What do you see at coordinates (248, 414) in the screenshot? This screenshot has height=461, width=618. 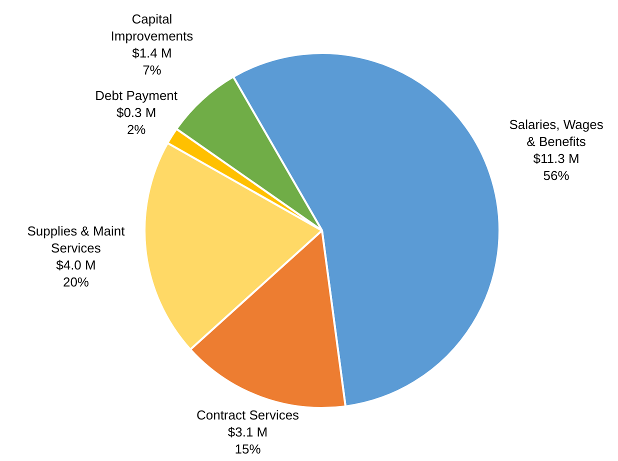 I see `slice-label: Contract Services` at bounding box center [248, 414].